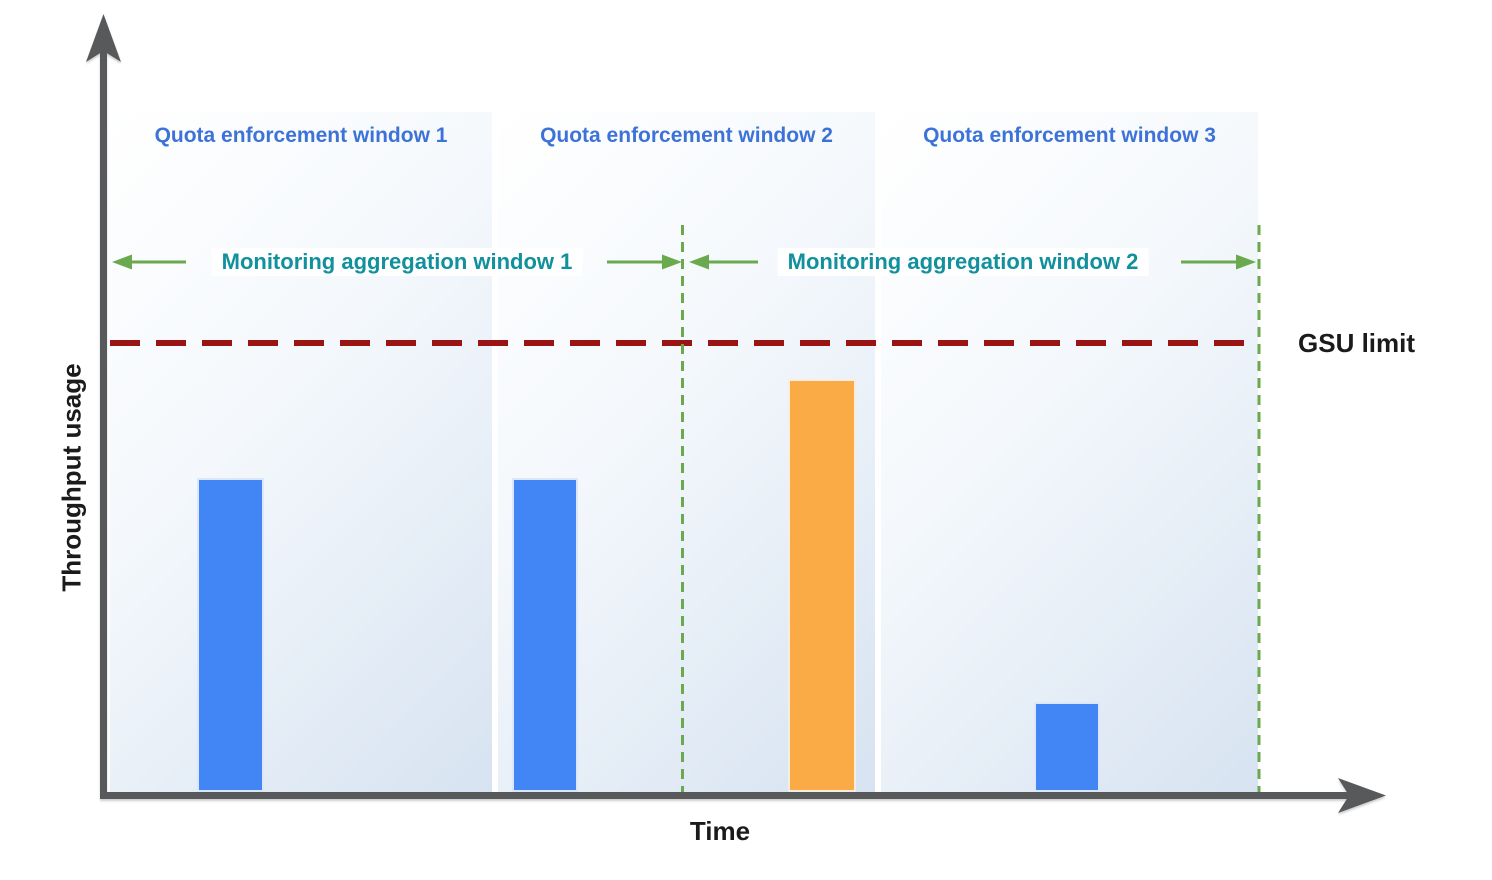  I want to click on y-axis-arrowhead-icon, so click(103, 38).